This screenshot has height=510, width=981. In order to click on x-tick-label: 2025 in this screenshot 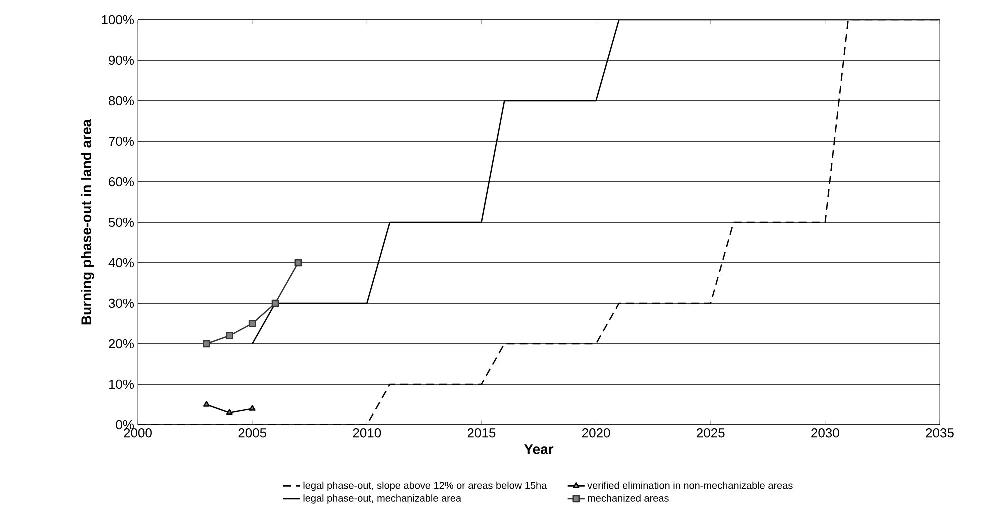, I will do `click(711, 433)`.